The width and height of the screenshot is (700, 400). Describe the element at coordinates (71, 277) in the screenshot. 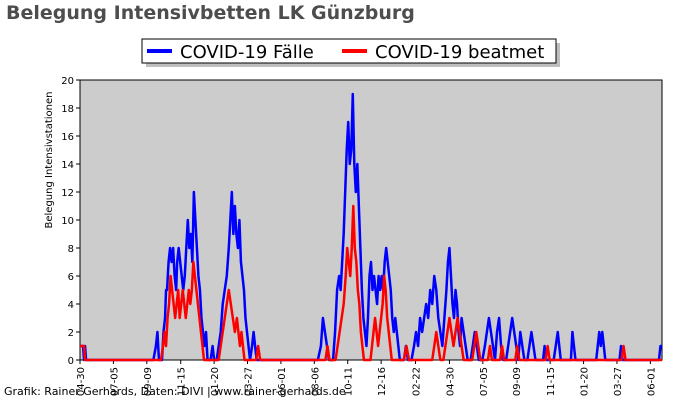

I see `y-tick-label: 6` at that location.